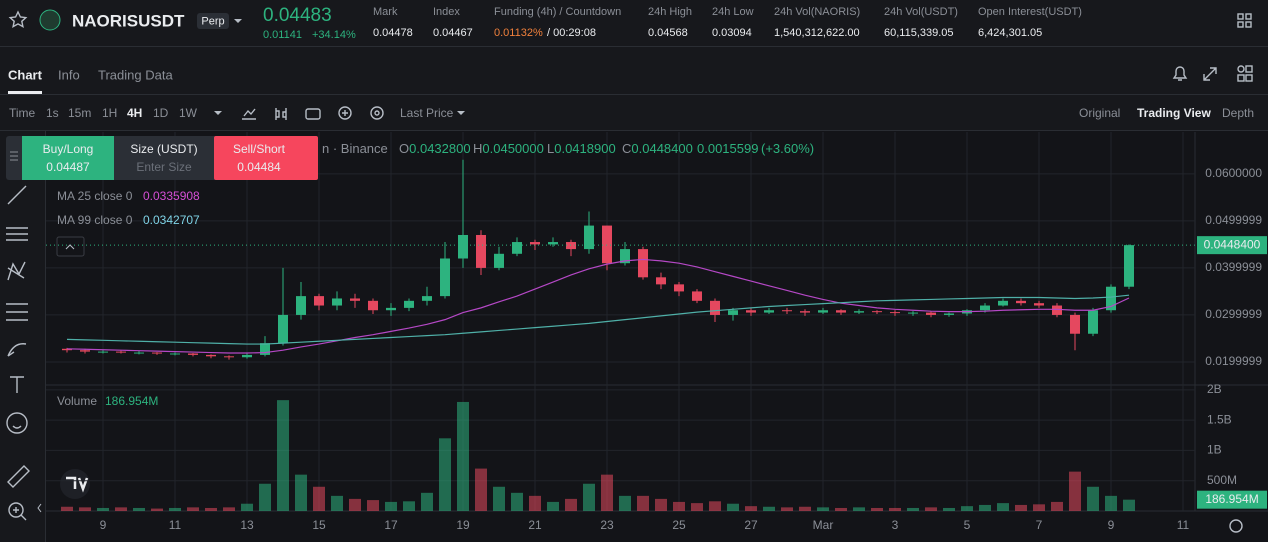  What do you see at coordinates (1236, 526) in the screenshot?
I see `chart-settings` at bounding box center [1236, 526].